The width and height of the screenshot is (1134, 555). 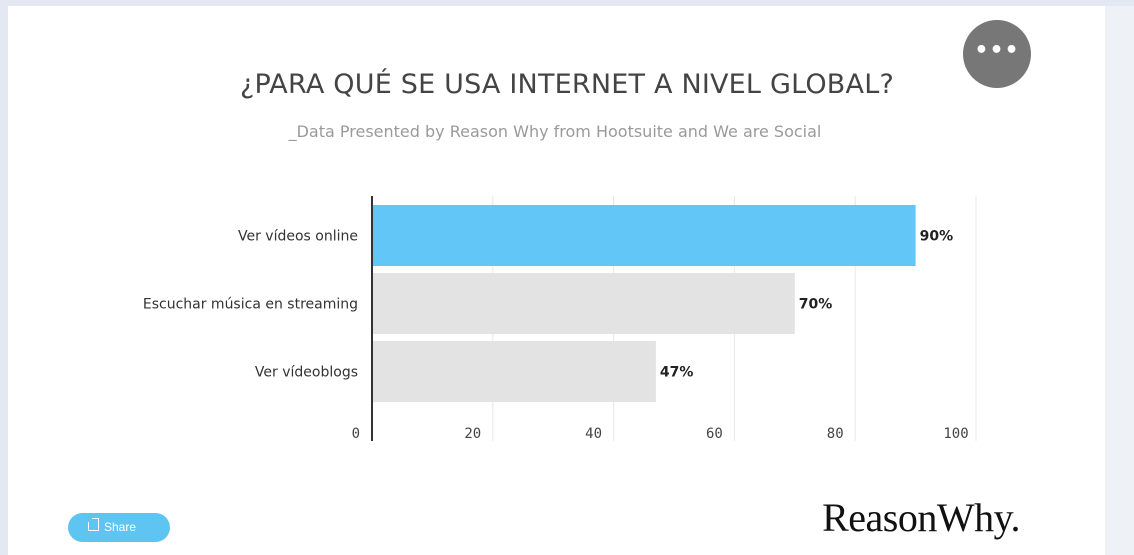 I want to click on share-label: Share, so click(x=120, y=527).